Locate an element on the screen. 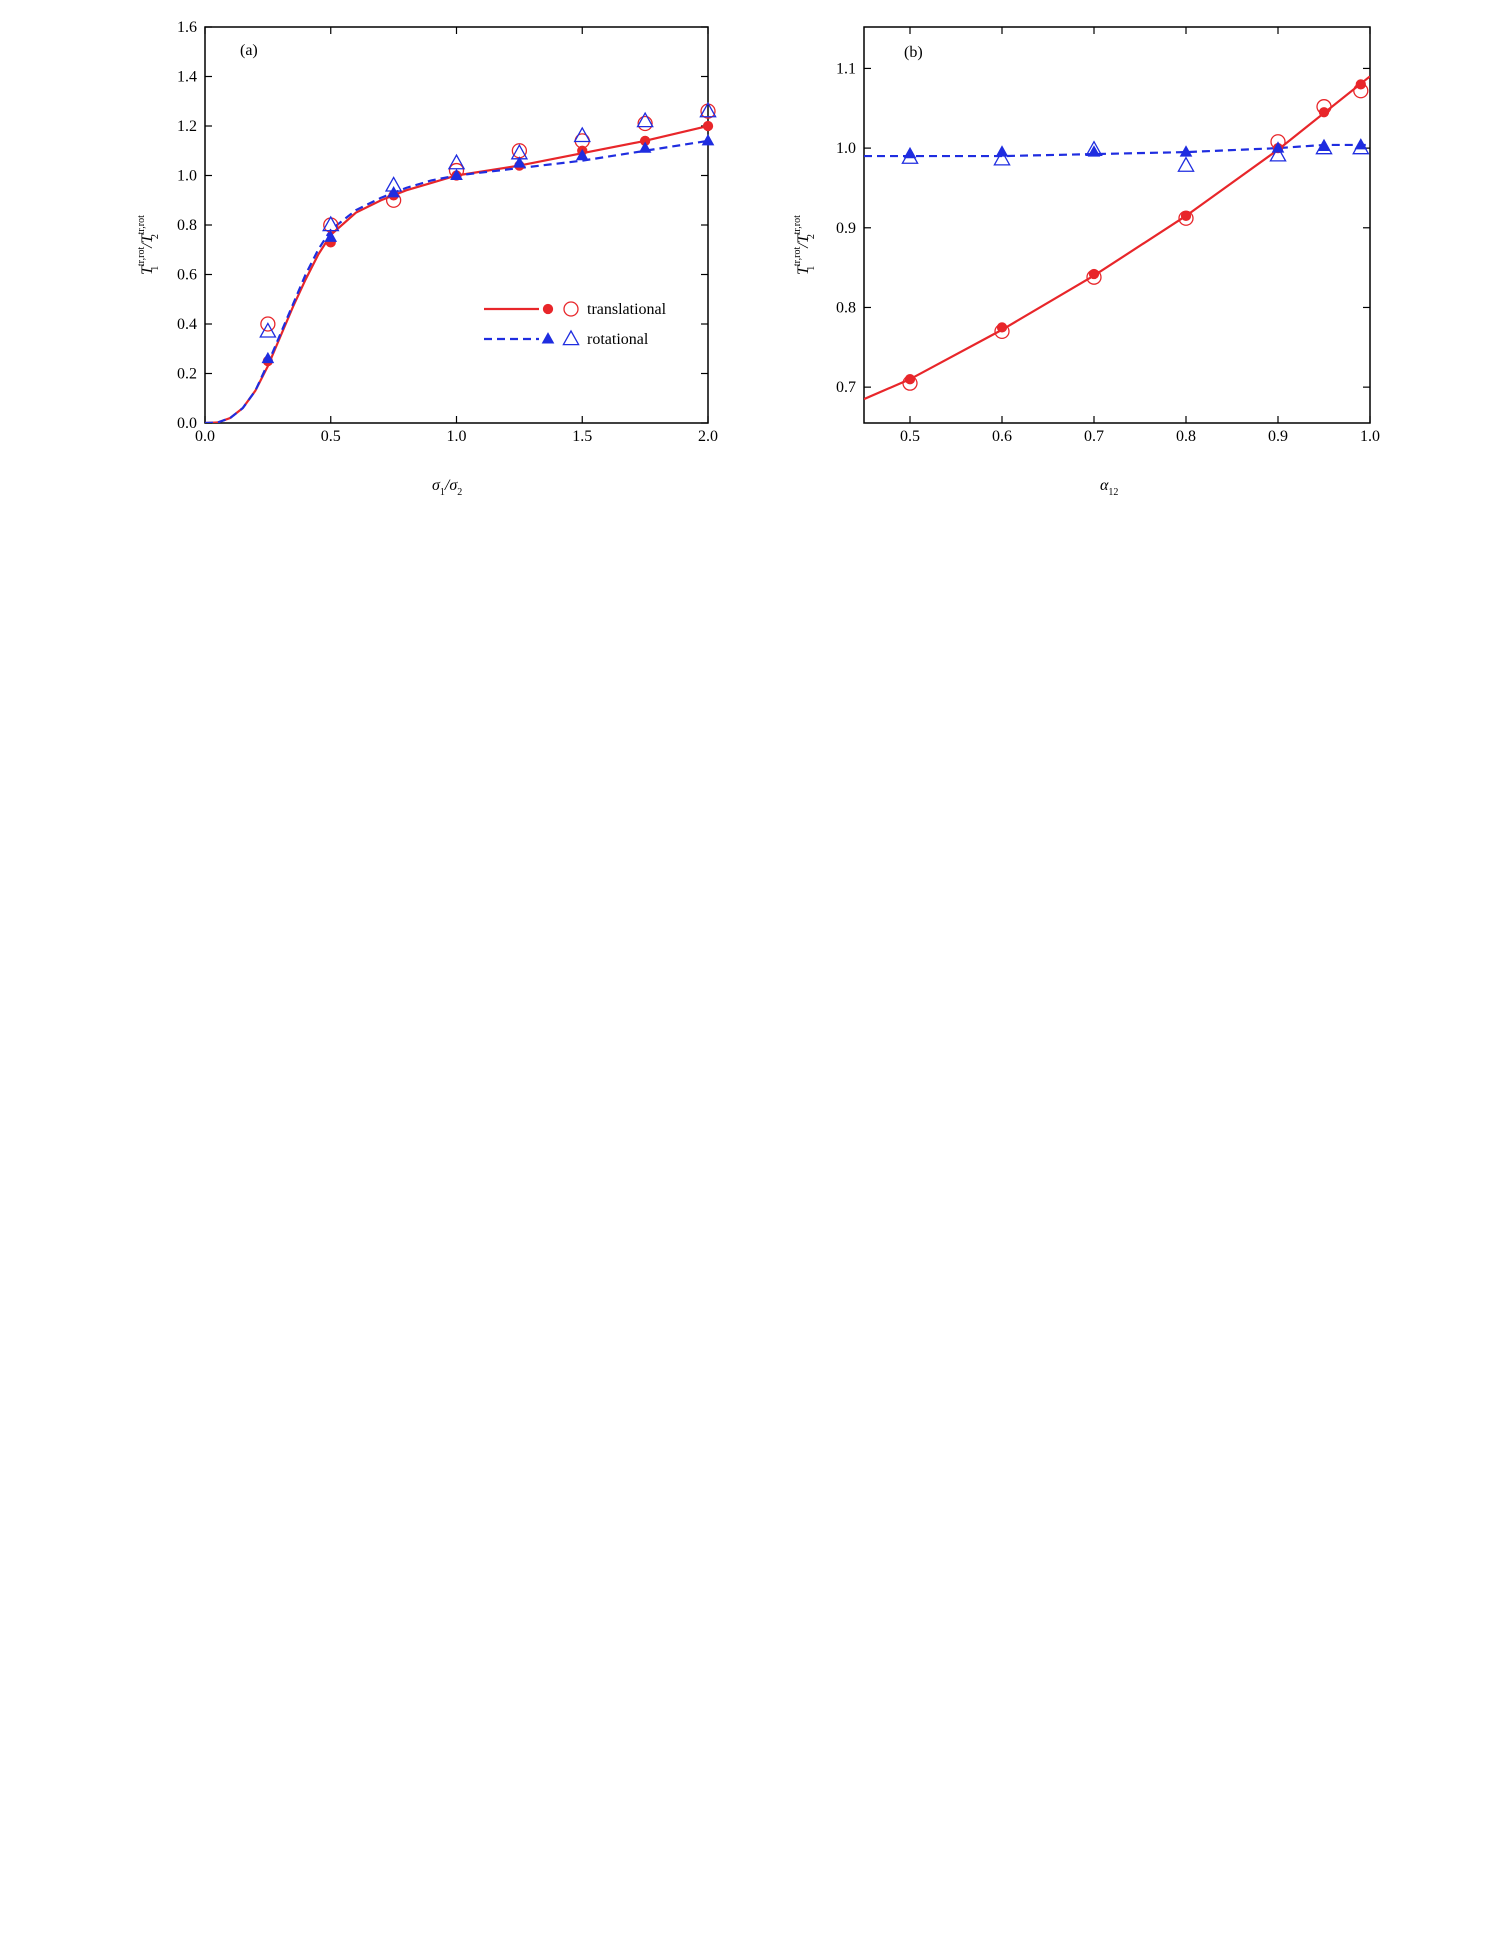  legend-label: rotational is located at coordinates (618, 339).